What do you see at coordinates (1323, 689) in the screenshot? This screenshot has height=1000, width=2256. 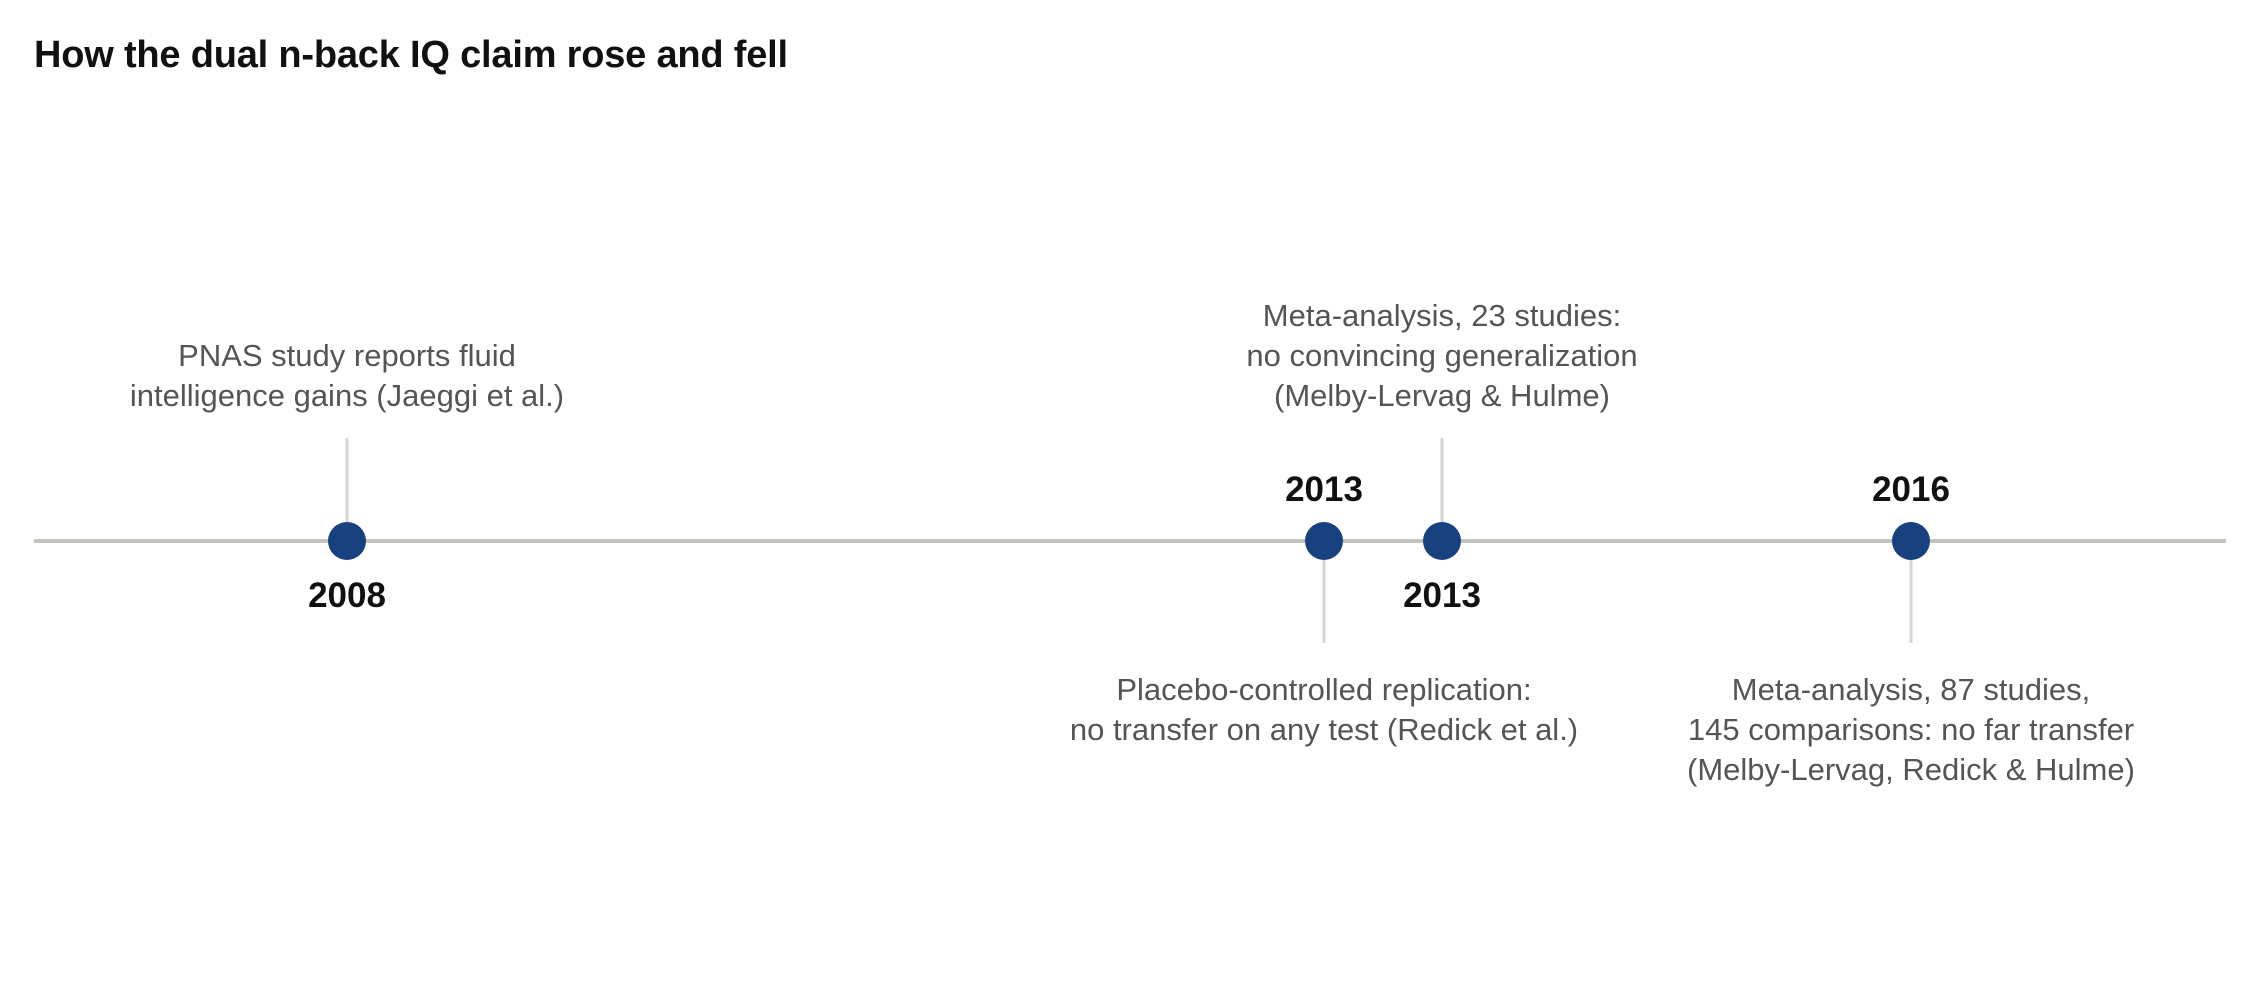 I see `event-description-line: Placebo-controlled replication:` at bounding box center [1323, 689].